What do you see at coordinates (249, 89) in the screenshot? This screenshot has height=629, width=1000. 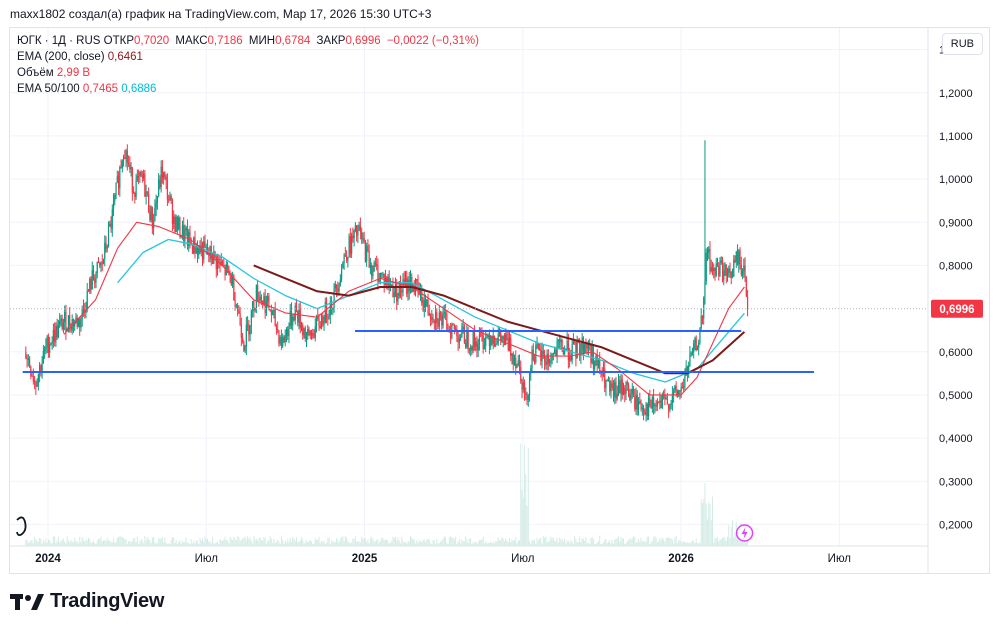 I see `legend-ema50-100-row: EMA 50/100 0,7465 0,6886` at bounding box center [249, 89].